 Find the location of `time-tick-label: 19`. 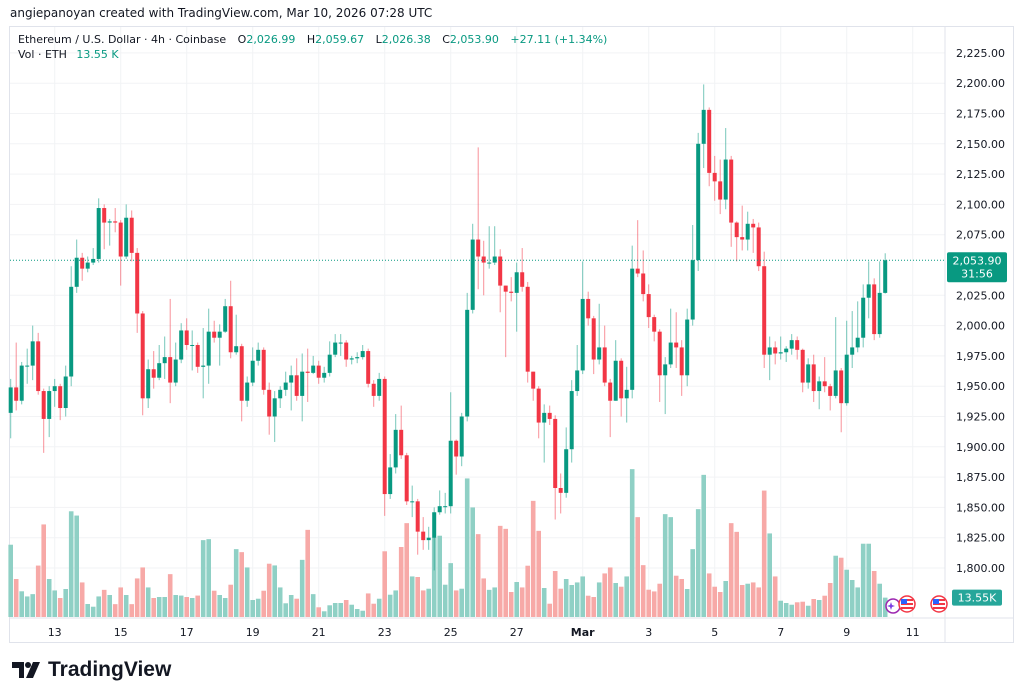

time-tick-label: 19 is located at coordinates (253, 632).